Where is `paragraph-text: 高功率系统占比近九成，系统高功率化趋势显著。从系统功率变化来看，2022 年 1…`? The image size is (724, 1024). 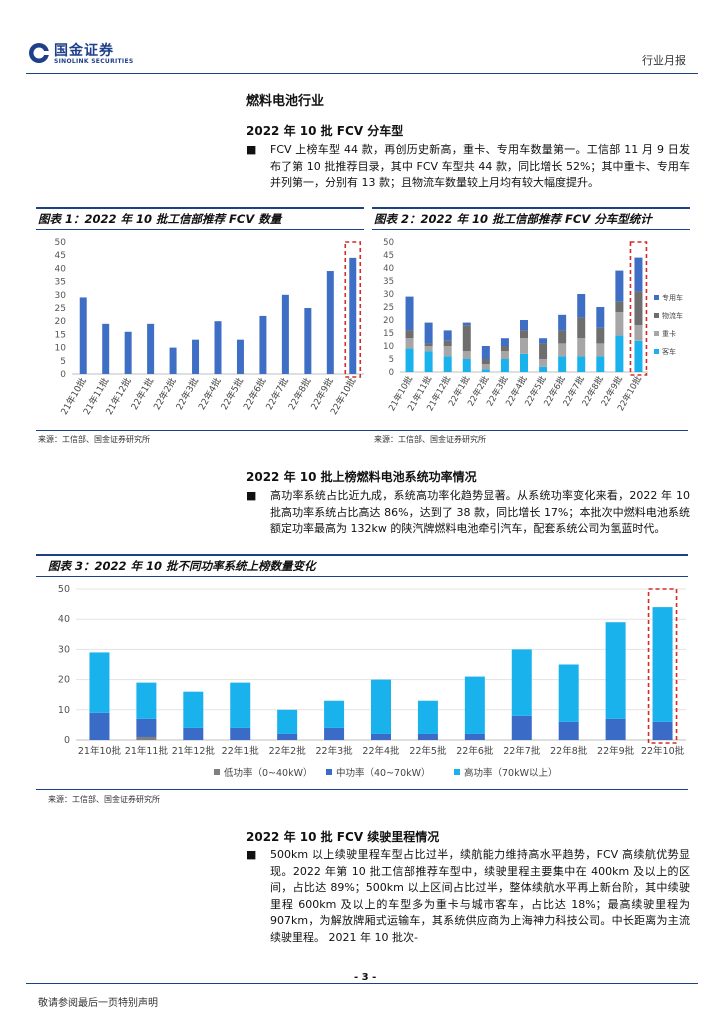 paragraph-text: 高功率系统占比近九成，系统高功率化趋势显著。从系统功率变化来看，2022 年 1… is located at coordinates (480, 512).